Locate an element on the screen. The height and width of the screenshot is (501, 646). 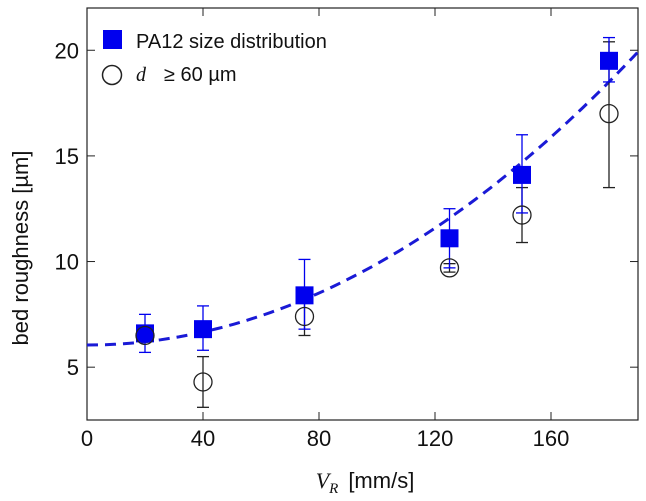
x-axis-title-subscript: R is located at coordinates (333, 489).